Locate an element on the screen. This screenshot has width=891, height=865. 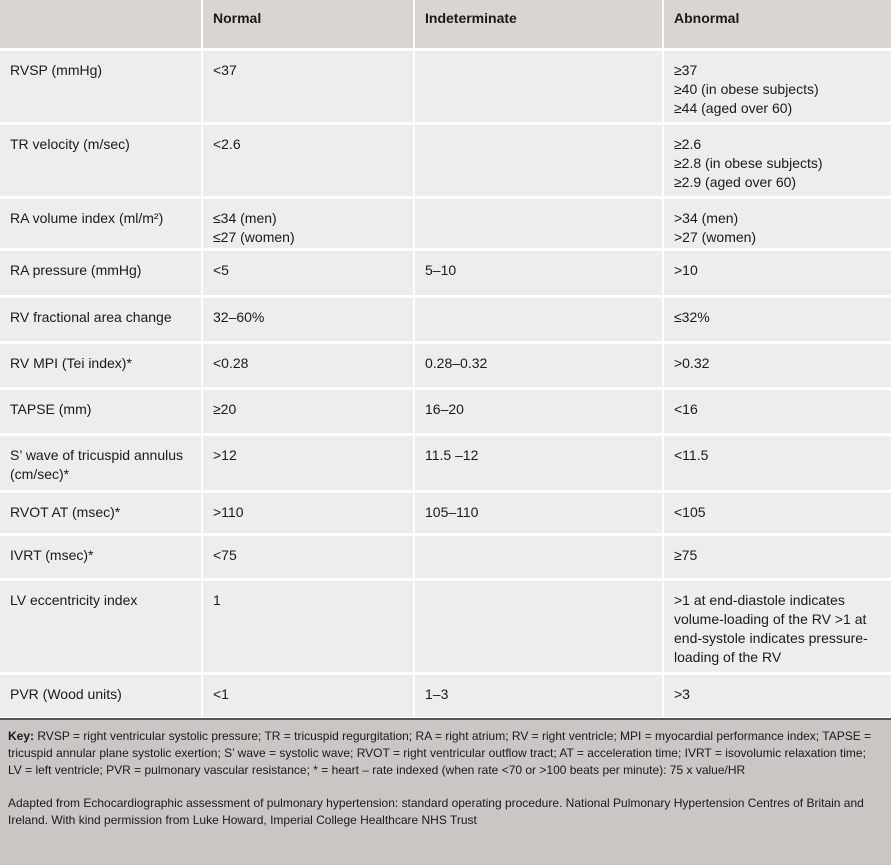
cell-text: 1–3 is located at coordinates (437, 694).